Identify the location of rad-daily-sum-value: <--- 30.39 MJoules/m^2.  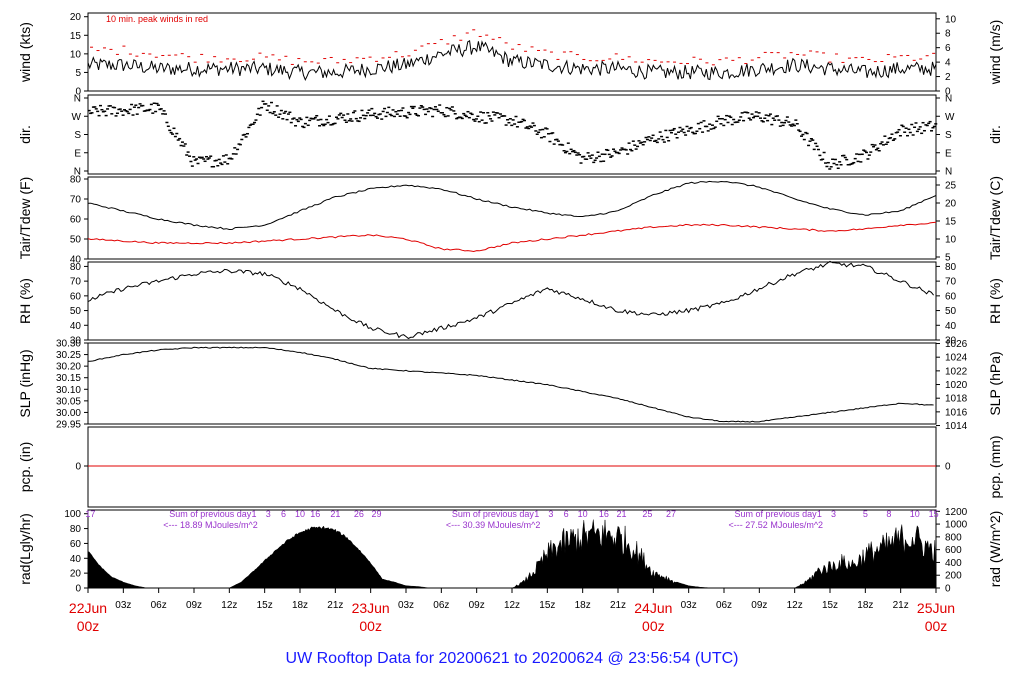
(493, 525).